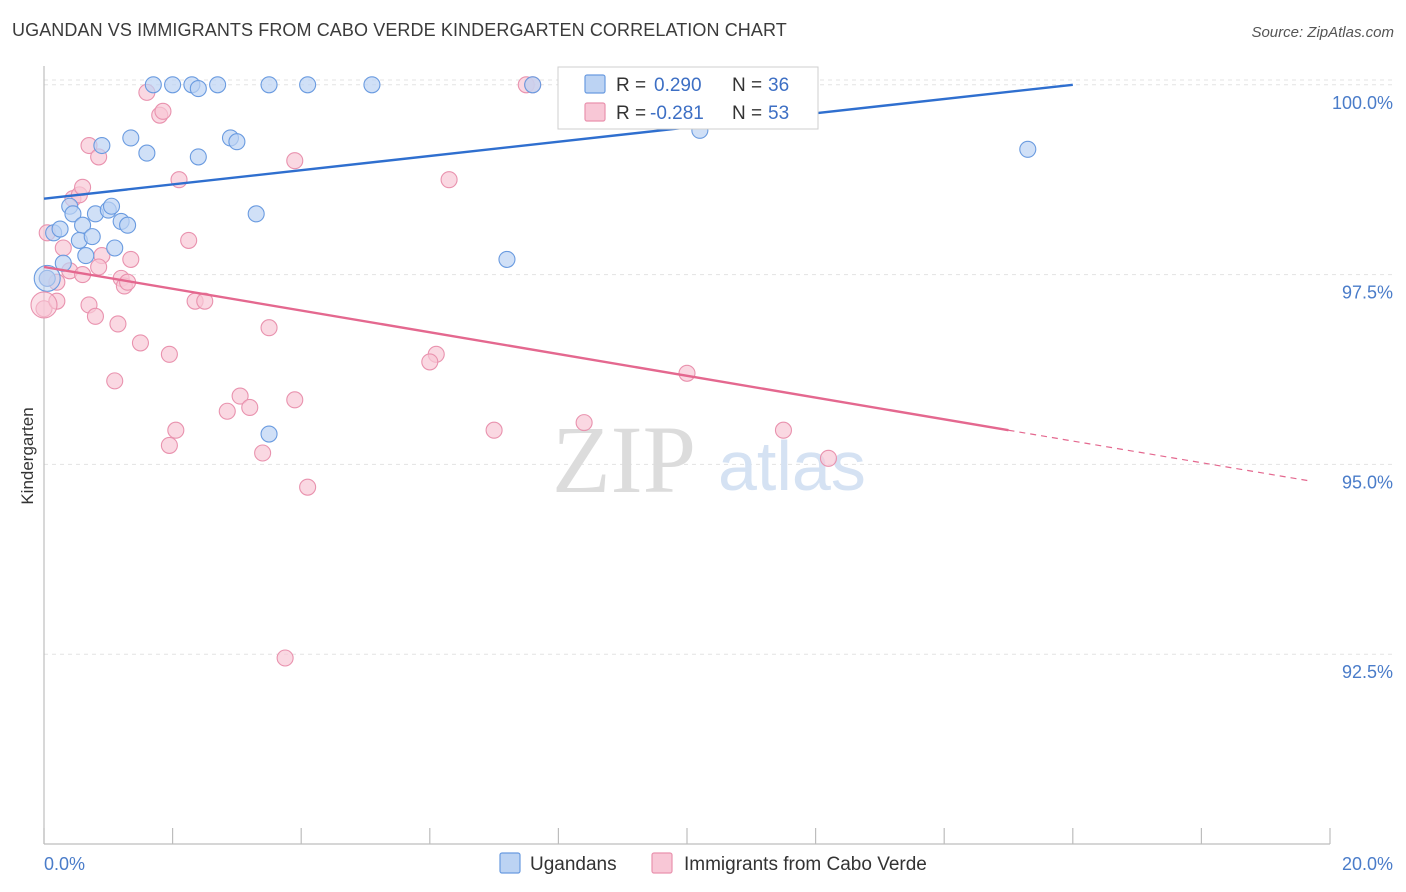 The width and height of the screenshot is (1406, 892). Describe the element at coordinates (44, 305) in the screenshot. I see `point-cabo-verde-cluster` at that location.